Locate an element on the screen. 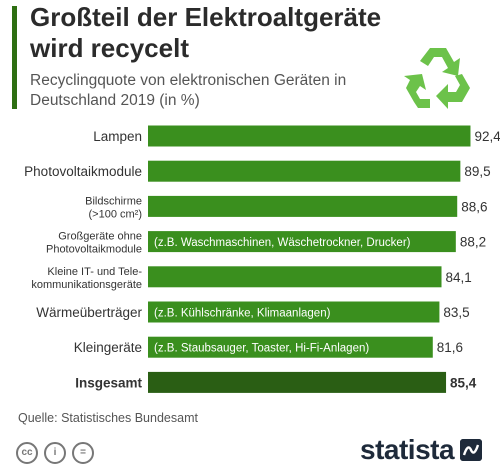 This screenshot has height=474, width=500. recycle-icon is located at coordinates (437, 78).